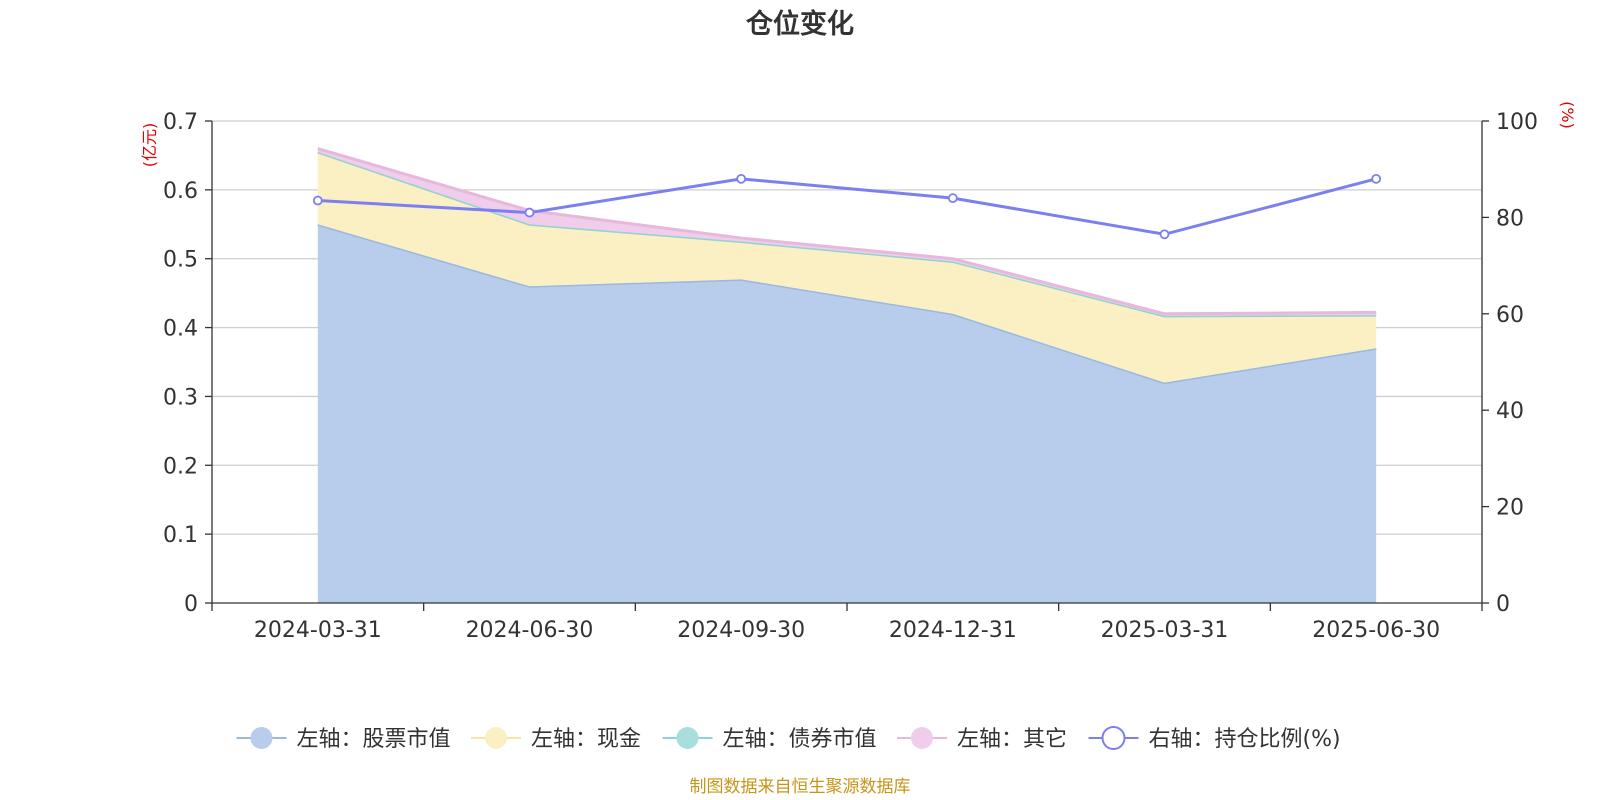  I want to click on x-axis-tick-label: 2024-09-30, so click(741, 630).